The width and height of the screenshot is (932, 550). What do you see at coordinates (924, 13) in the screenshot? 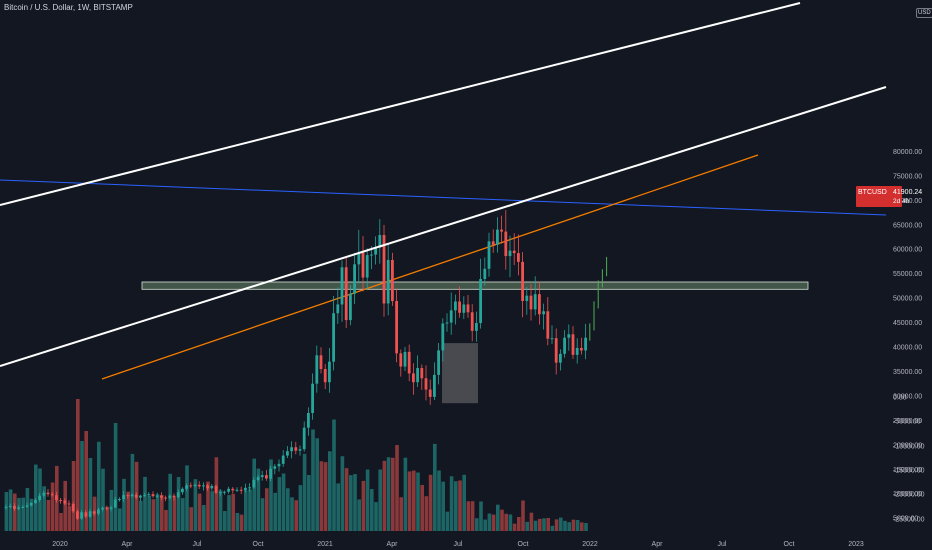
I see `currency-badge: USD` at bounding box center [924, 13].